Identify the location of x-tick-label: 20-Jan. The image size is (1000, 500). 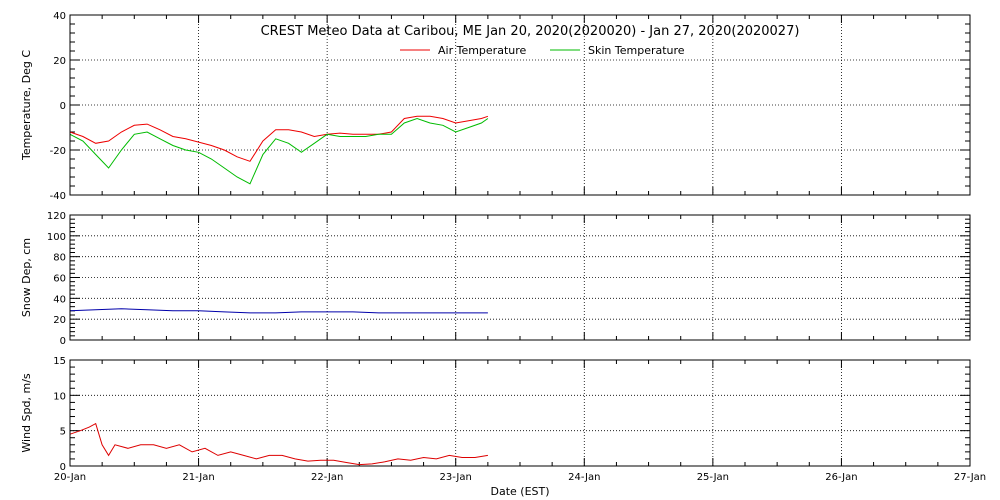
(70, 477).